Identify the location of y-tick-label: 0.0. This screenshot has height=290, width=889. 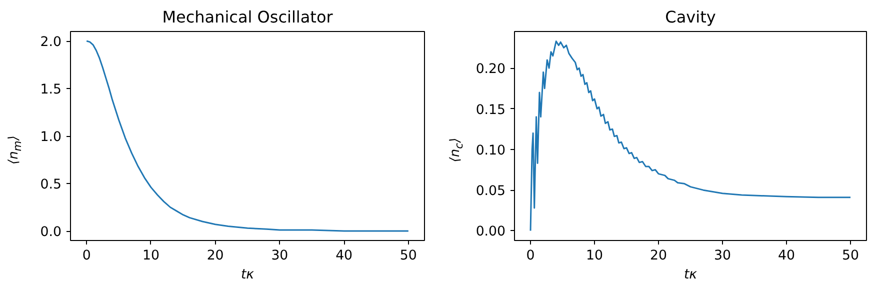
(51, 232).